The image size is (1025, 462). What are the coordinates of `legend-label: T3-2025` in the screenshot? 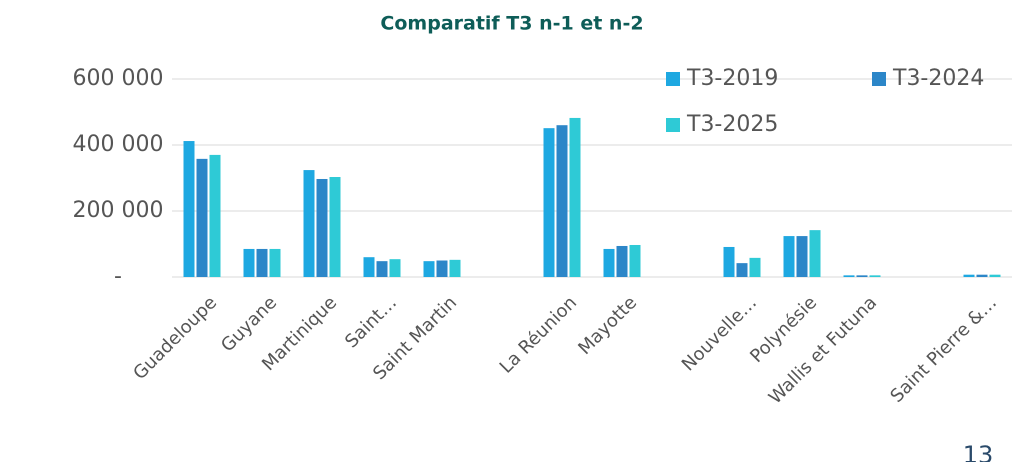 It's located at (732, 124).